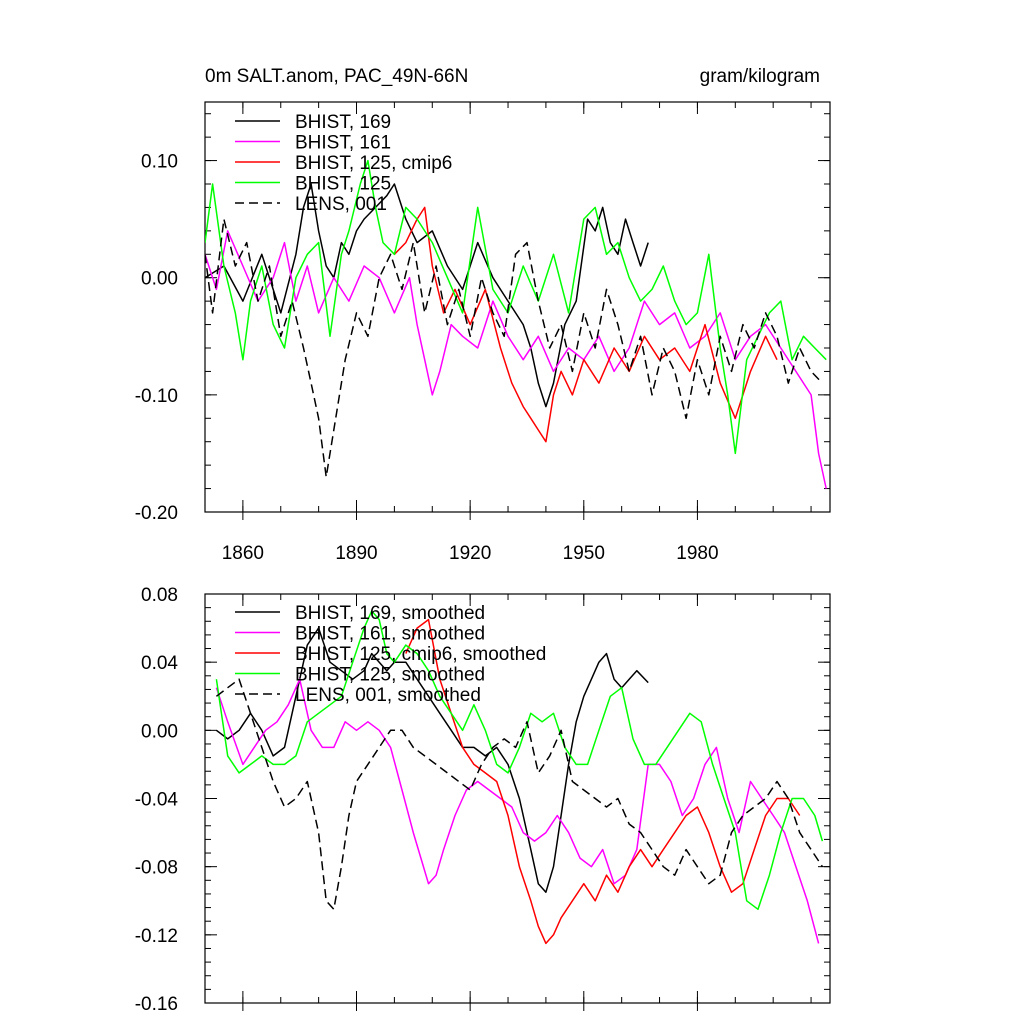 Image resolution: width=1024 pixels, height=1024 pixels. What do you see at coordinates (373, 163) in the screenshot?
I see `legend-label: BHIST, 125, cmip6` at bounding box center [373, 163].